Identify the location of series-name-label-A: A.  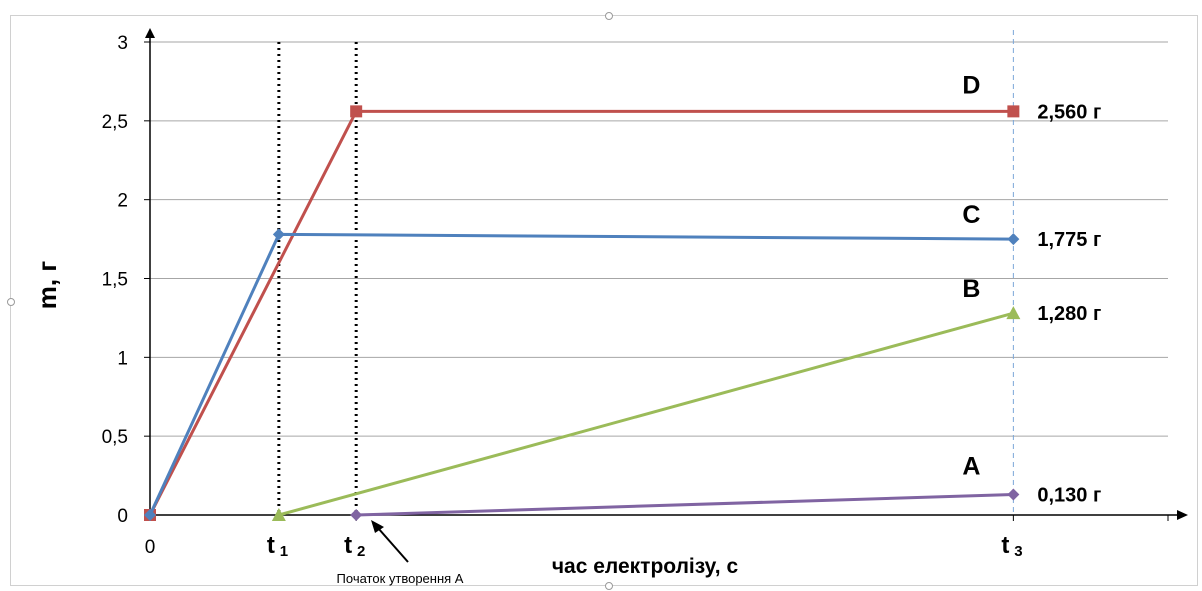
(971, 467).